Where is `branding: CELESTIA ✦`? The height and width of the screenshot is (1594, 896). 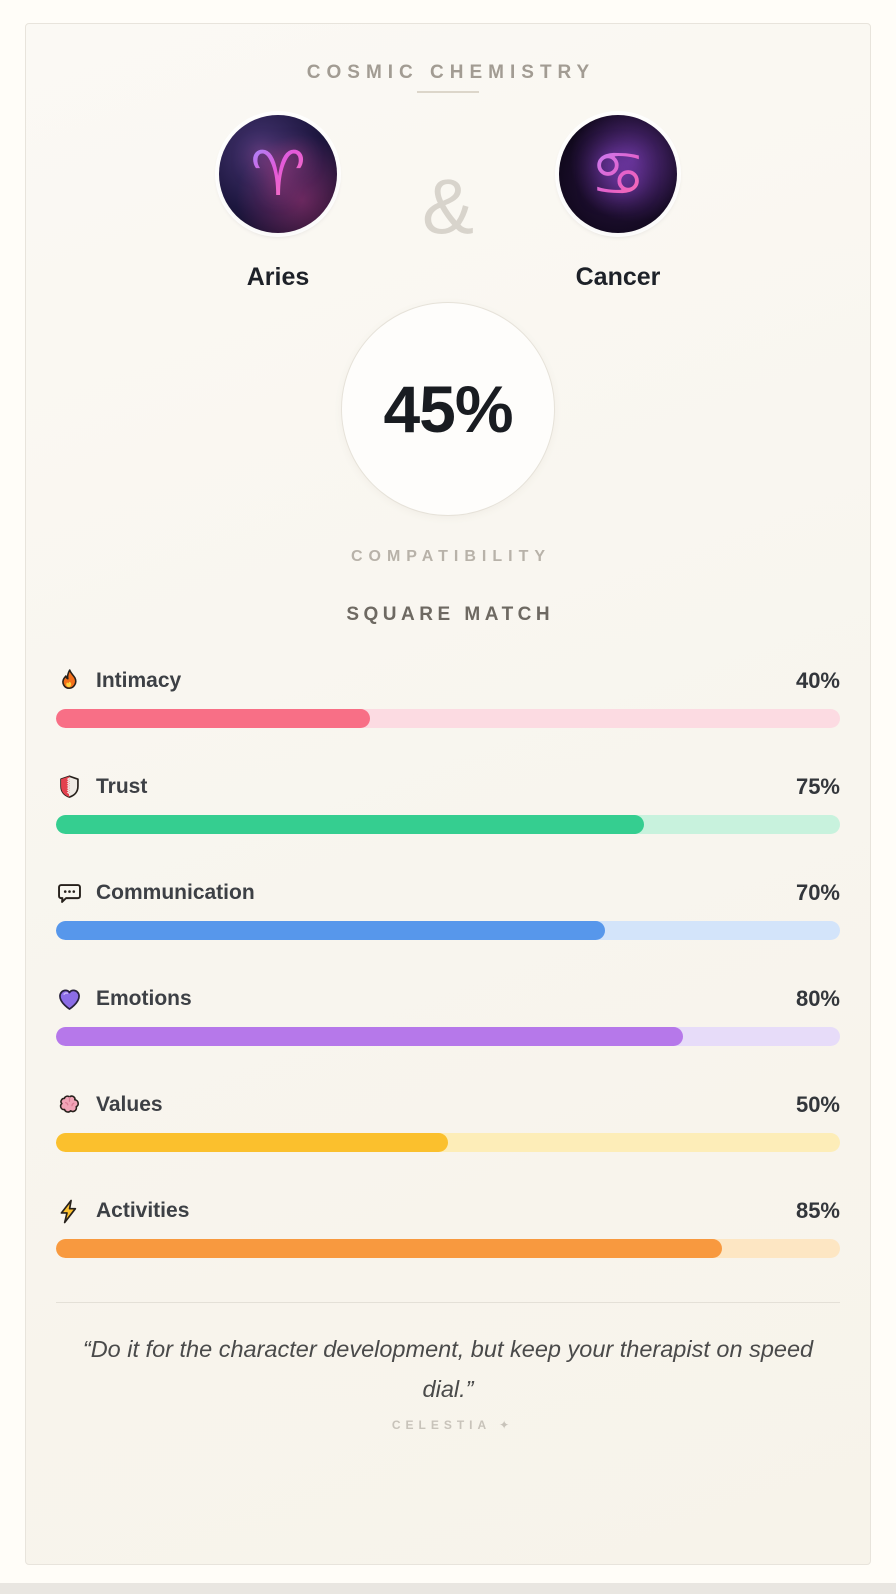 branding: CELESTIA ✦ is located at coordinates (448, 1425).